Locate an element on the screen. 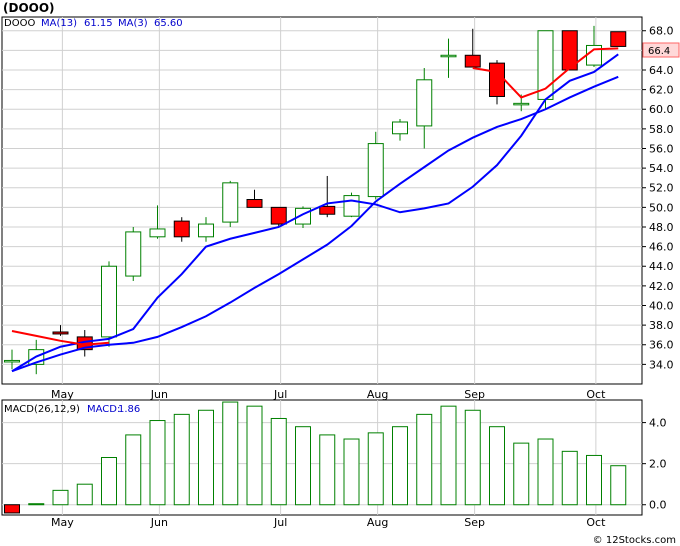 This screenshot has width=680, height=546. macd-y-axis: 0.0 2.0 4.0 is located at coordinates (654, 464).